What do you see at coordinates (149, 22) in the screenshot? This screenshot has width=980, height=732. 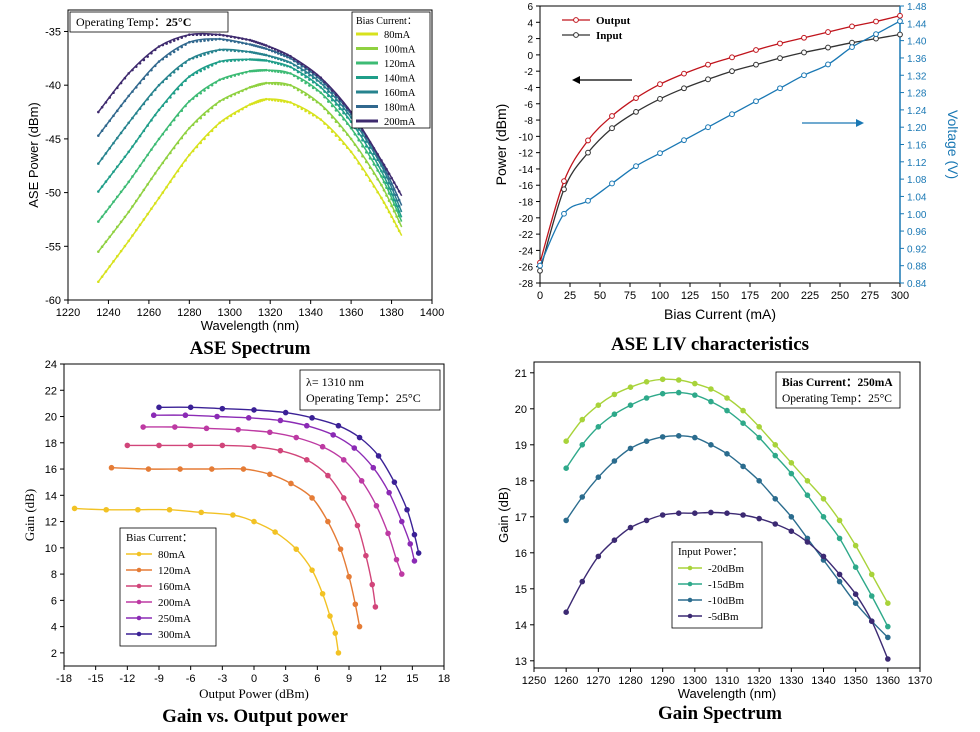 I see `annotation-box` at bounding box center [149, 22].